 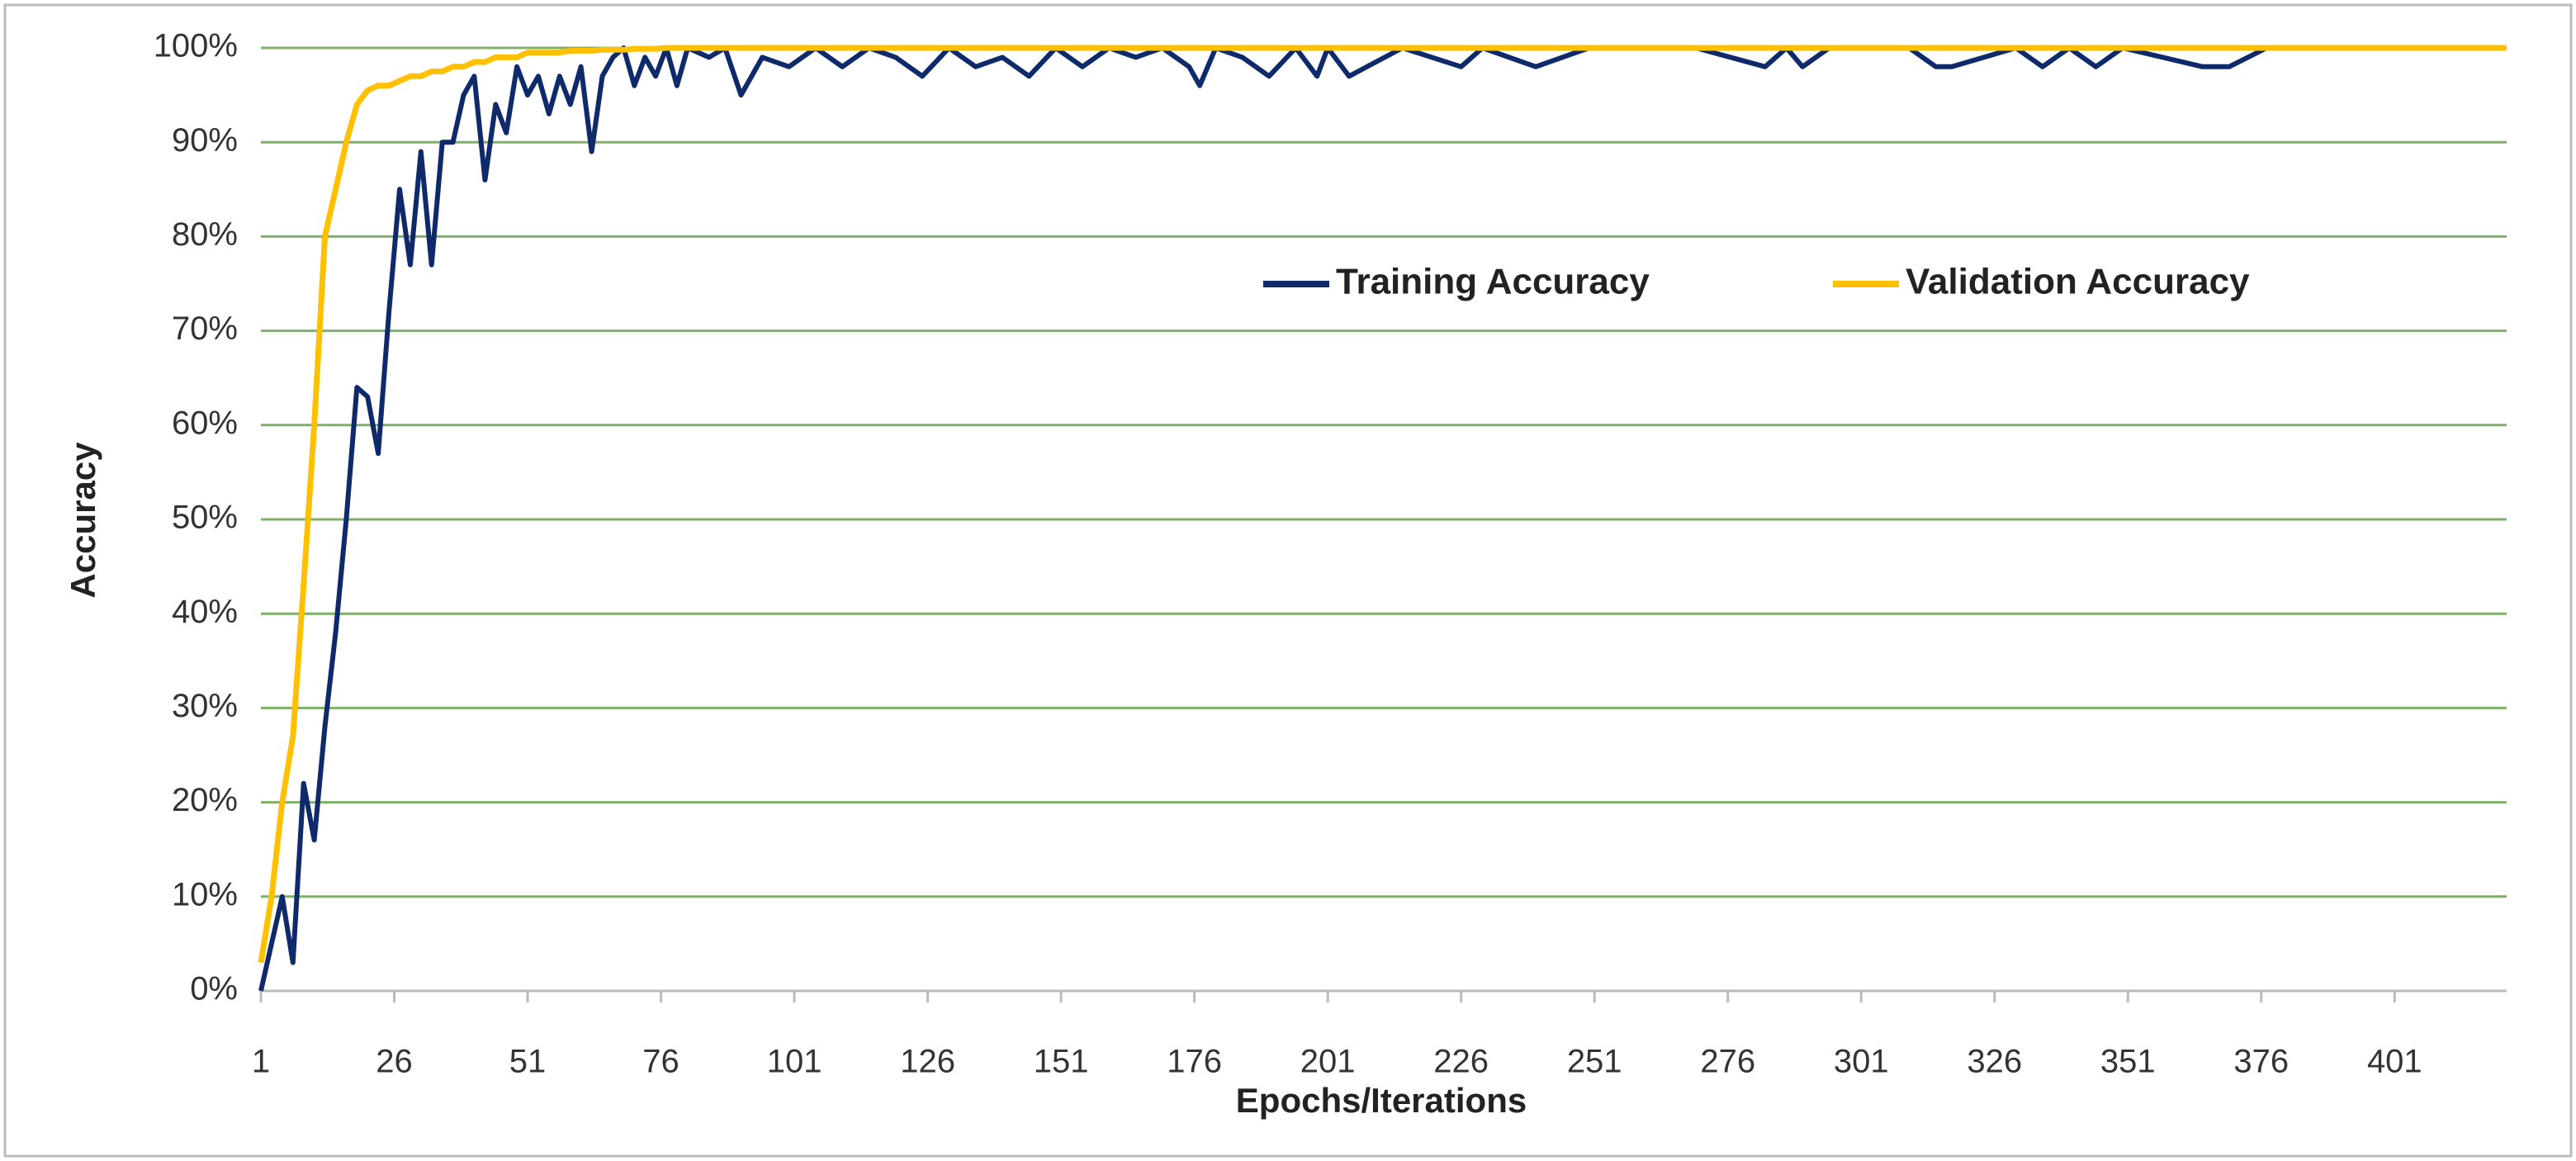 What do you see at coordinates (394, 1062) in the screenshot?
I see `x-tick-label: 26` at bounding box center [394, 1062].